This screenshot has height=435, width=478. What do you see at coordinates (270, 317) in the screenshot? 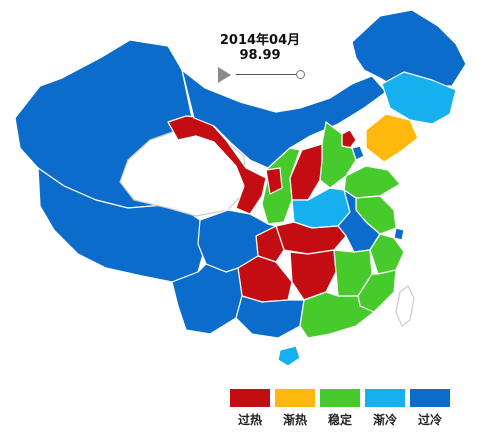
I see `province-guangxi` at bounding box center [270, 317].